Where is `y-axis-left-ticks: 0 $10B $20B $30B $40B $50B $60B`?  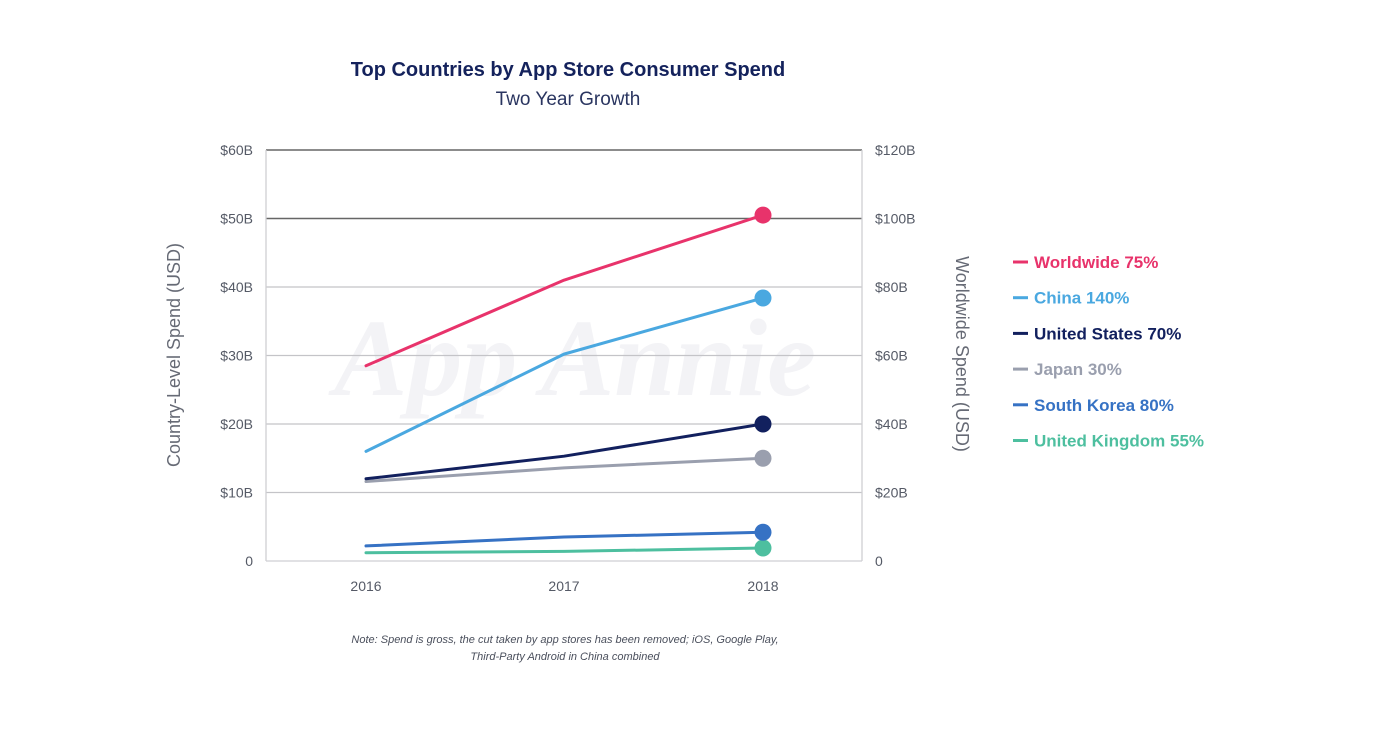
y-axis-left-ticks: 0 $10B $20B $30B $40B $50B $60B is located at coordinates (236, 355).